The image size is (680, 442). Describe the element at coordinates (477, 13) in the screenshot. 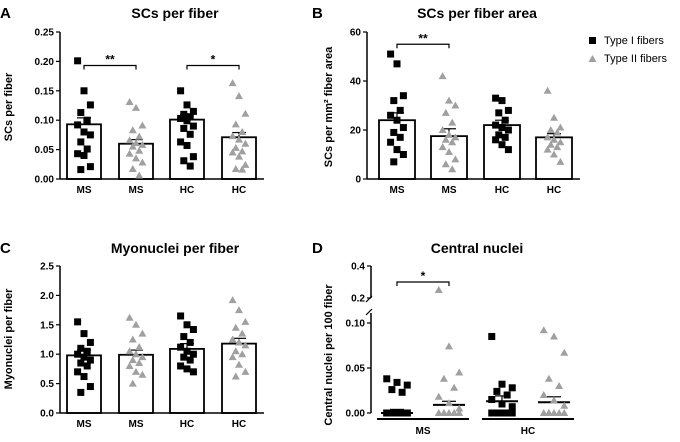

I see `panel-b-title: SCs per fiber area` at that location.